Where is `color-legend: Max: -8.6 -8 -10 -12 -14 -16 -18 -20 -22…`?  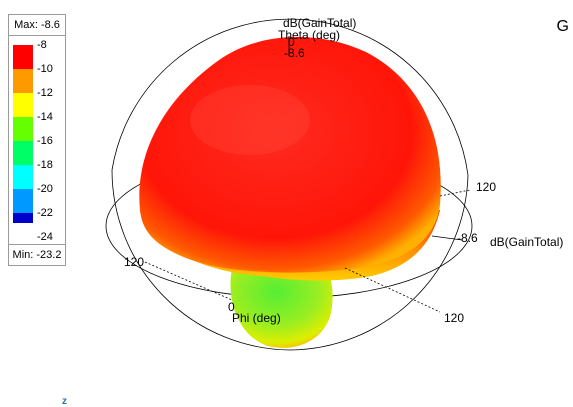
color-legend: Max: -8.6 -8 -10 -12 -14 -16 -18 -20 -22… is located at coordinates (37, 140).